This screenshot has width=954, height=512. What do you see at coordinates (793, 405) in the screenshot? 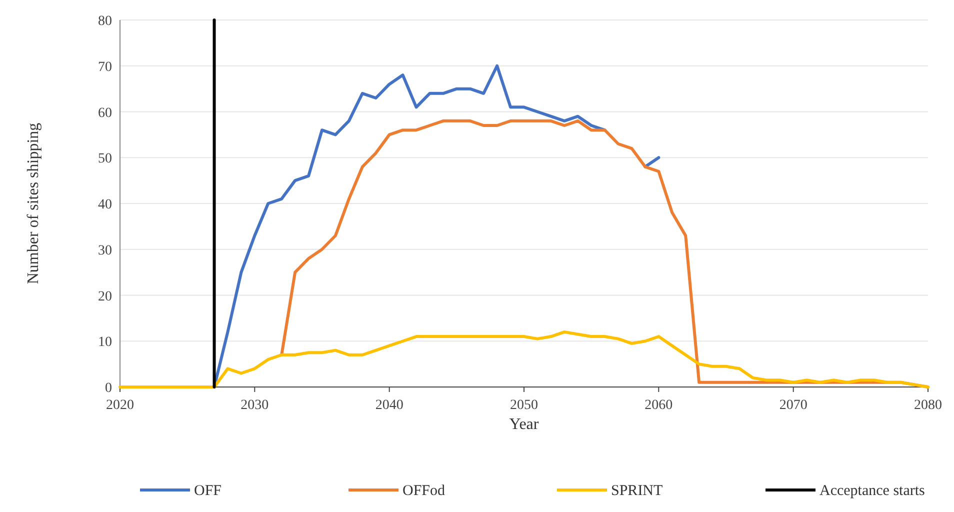
I see `x-tick-label: 2070` at bounding box center [793, 405].